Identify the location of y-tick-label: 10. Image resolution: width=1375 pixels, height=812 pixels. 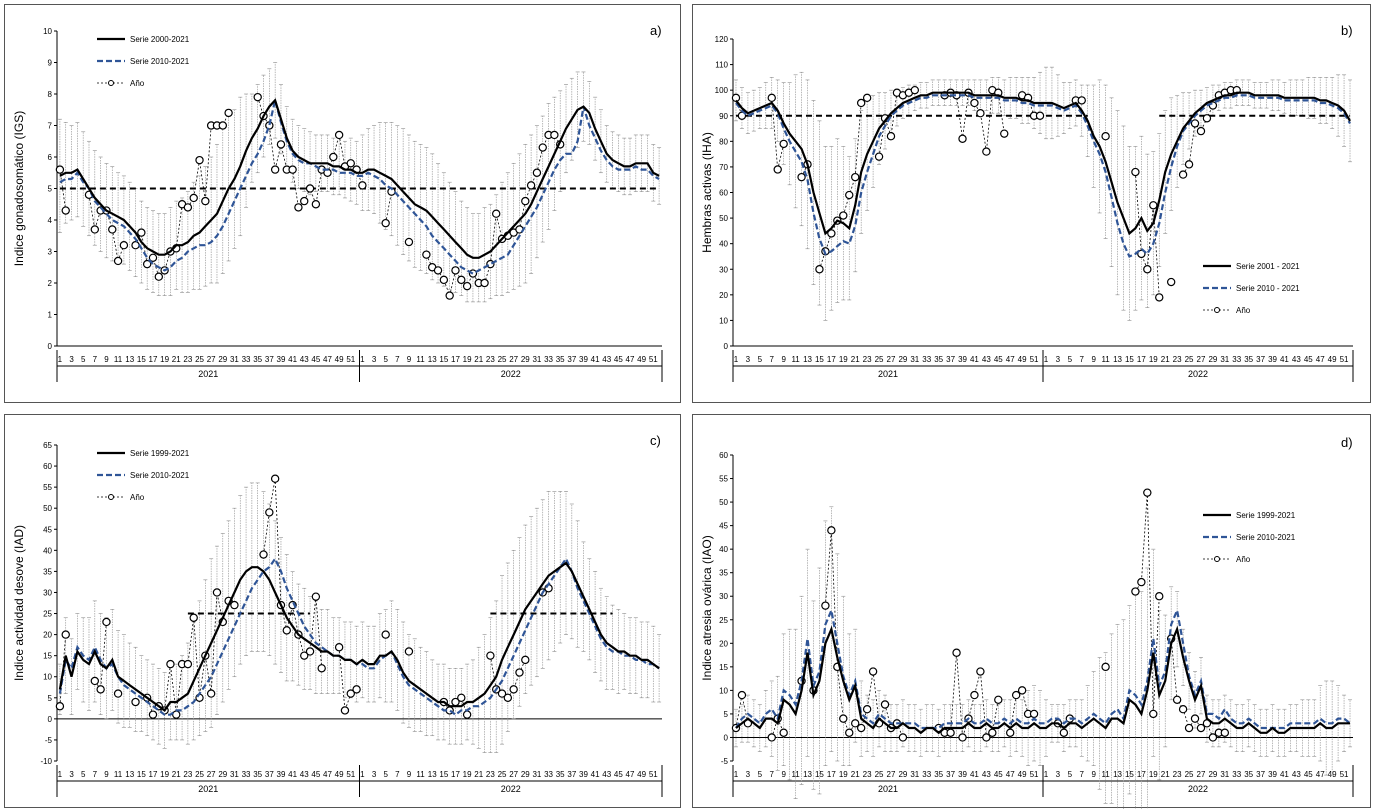
(47, 677).